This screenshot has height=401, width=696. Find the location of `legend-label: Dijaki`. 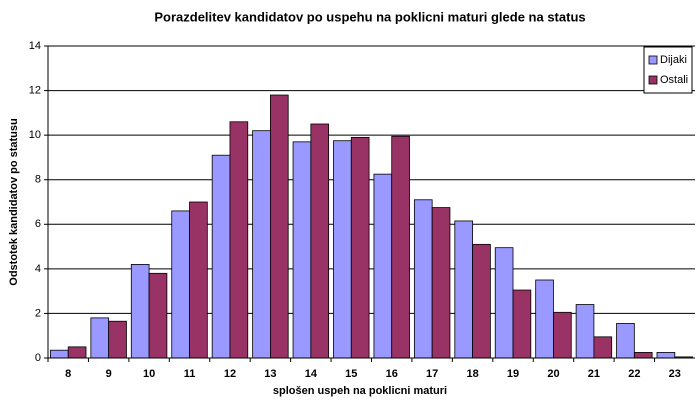

legend-label: Dijaki is located at coordinates (673, 60).